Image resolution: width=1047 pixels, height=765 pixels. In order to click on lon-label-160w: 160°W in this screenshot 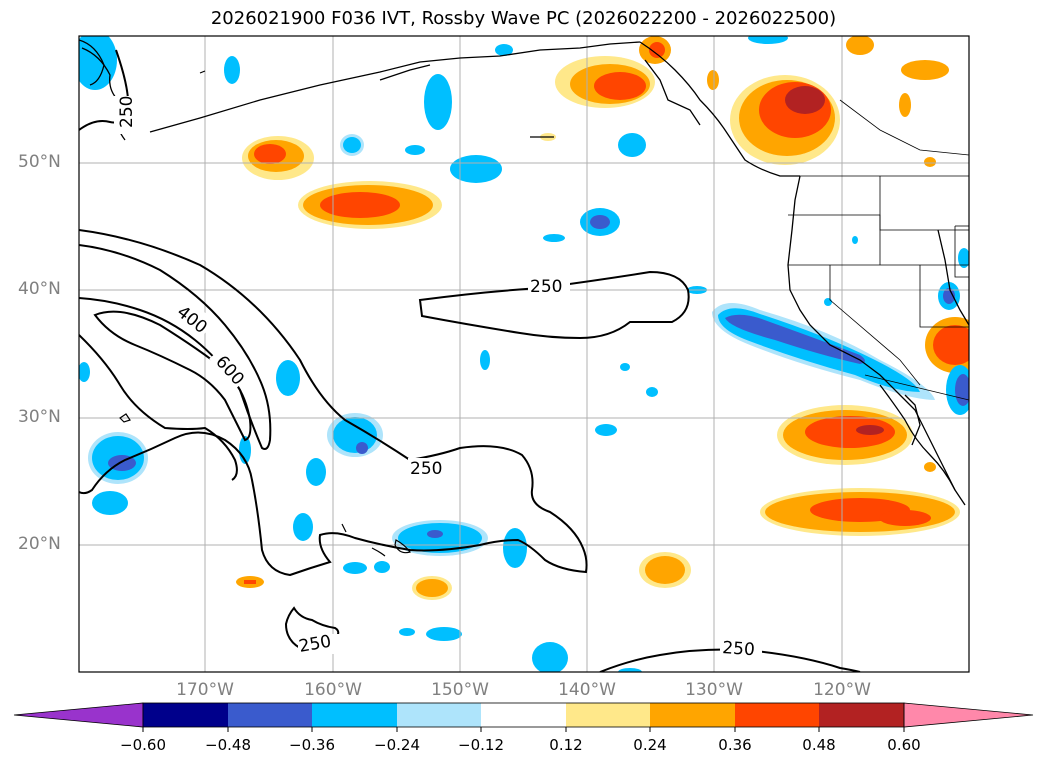, I will do `click(333, 690)`.